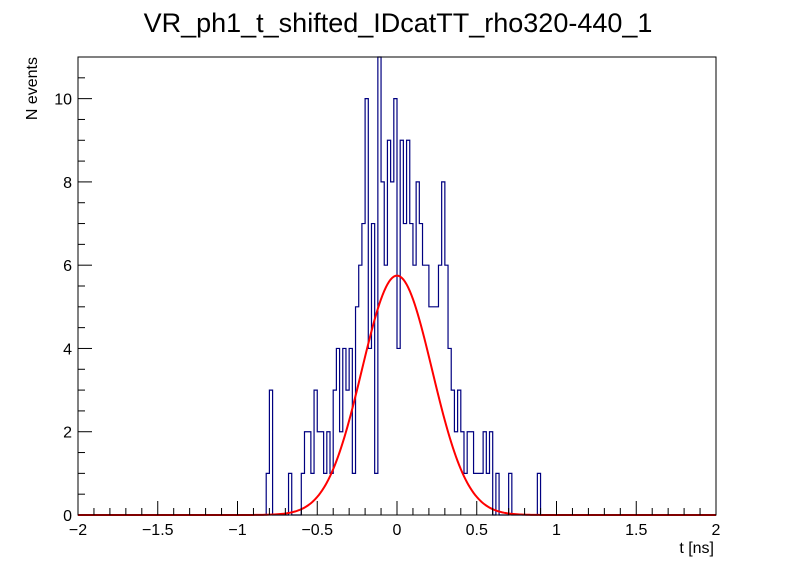 The width and height of the screenshot is (796, 572). I want to click on x-tick-label: 0, so click(397, 530).